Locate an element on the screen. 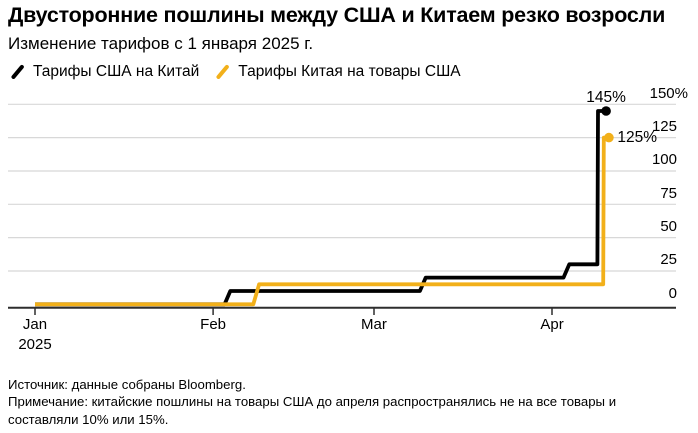  legend-label-china: Тарифы Китая на товары США is located at coordinates (349, 71).